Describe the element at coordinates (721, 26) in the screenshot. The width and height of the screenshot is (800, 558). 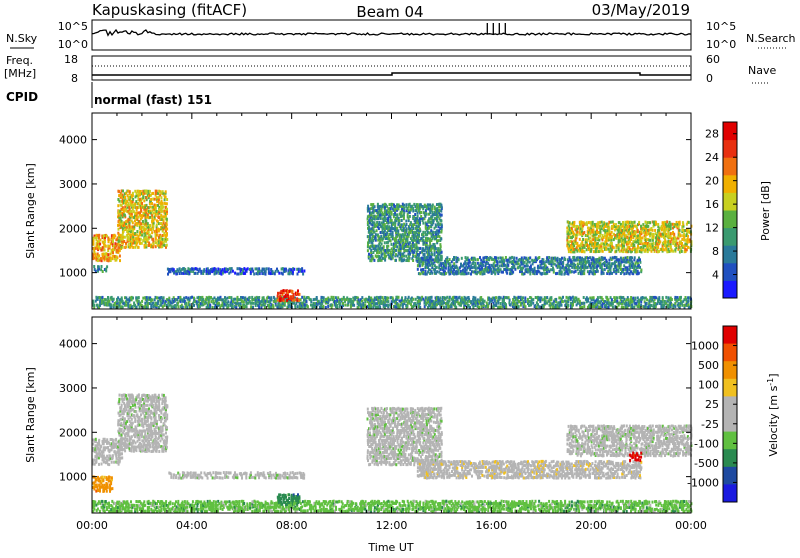
I see `nsky-right-tick-top: 10^5` at that location.